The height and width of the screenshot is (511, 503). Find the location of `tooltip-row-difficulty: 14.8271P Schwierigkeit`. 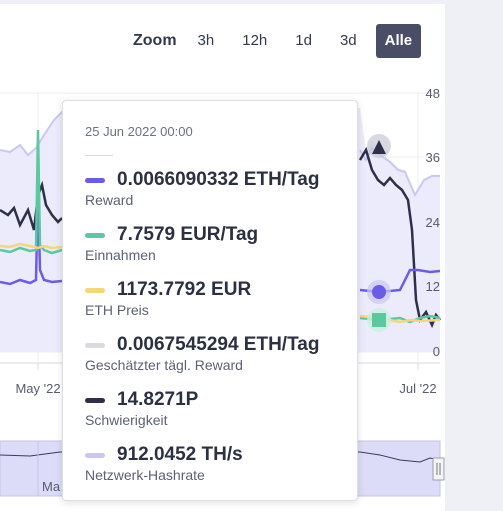

tooltip-row-difficulty: 14.8271P Schwierigkeit is located at coordinates (141, 408).